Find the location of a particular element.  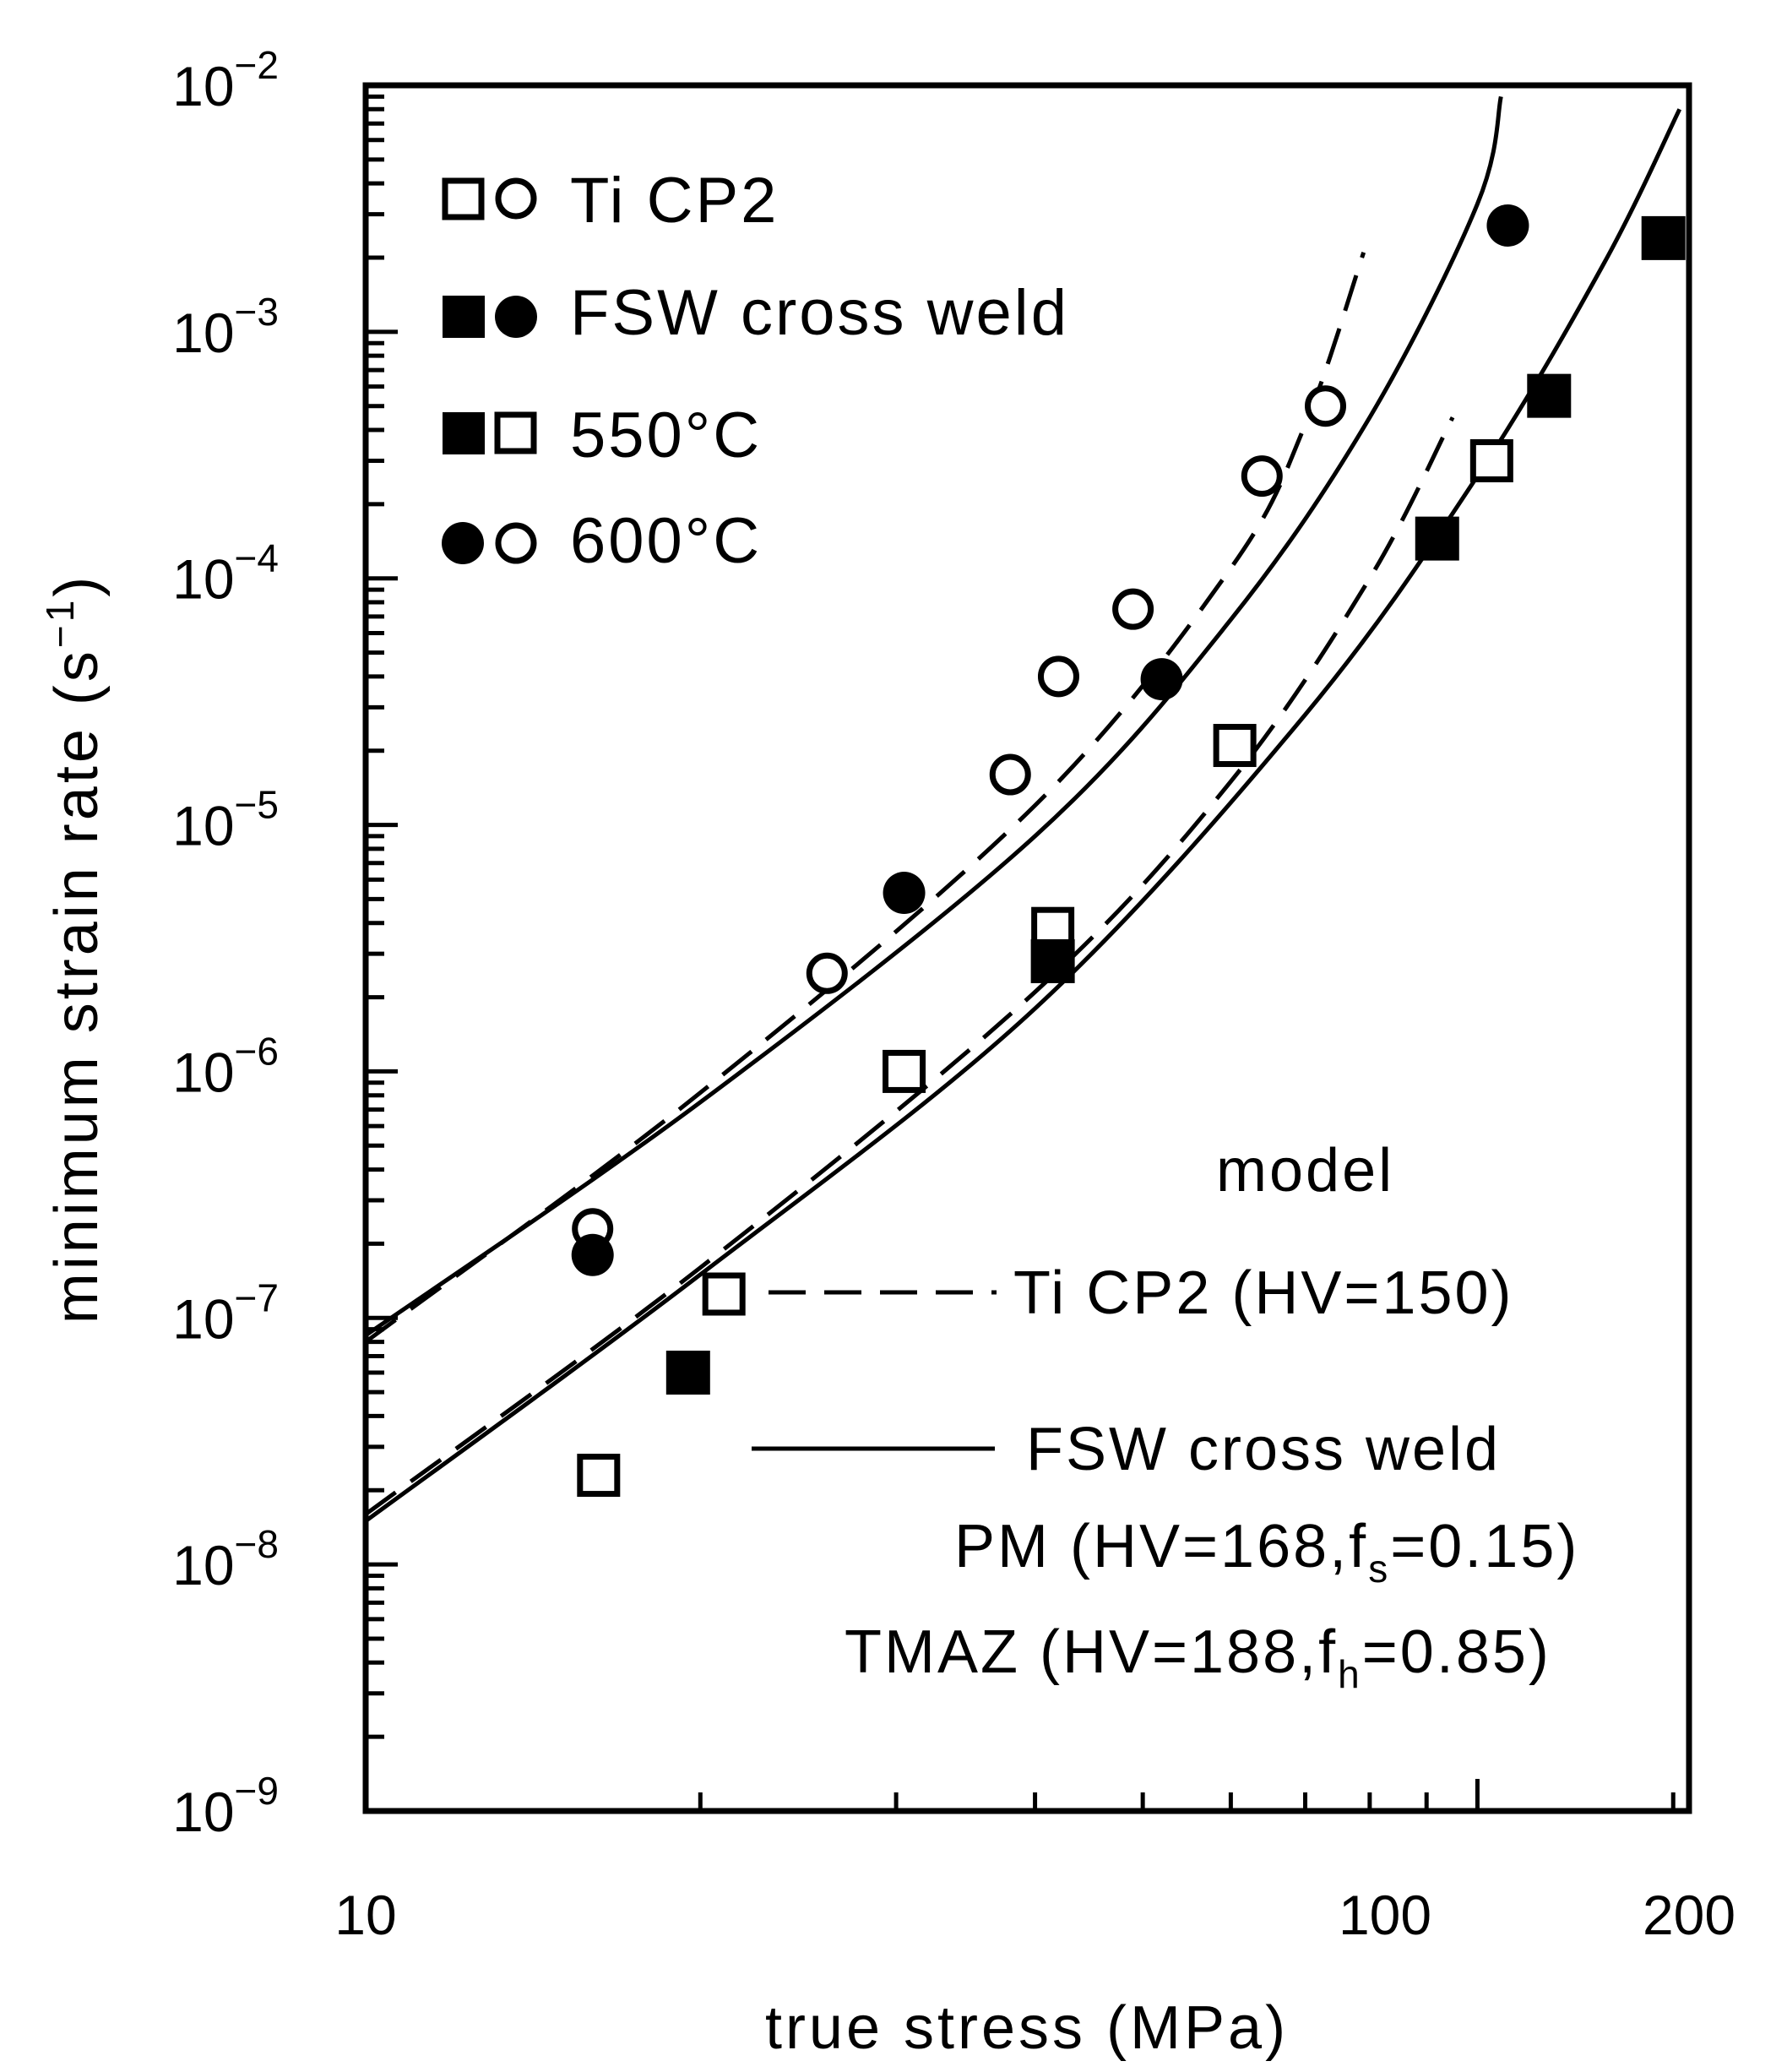

legend-ti-cp2: Ti CP2 is located at coordinates (675, 201).